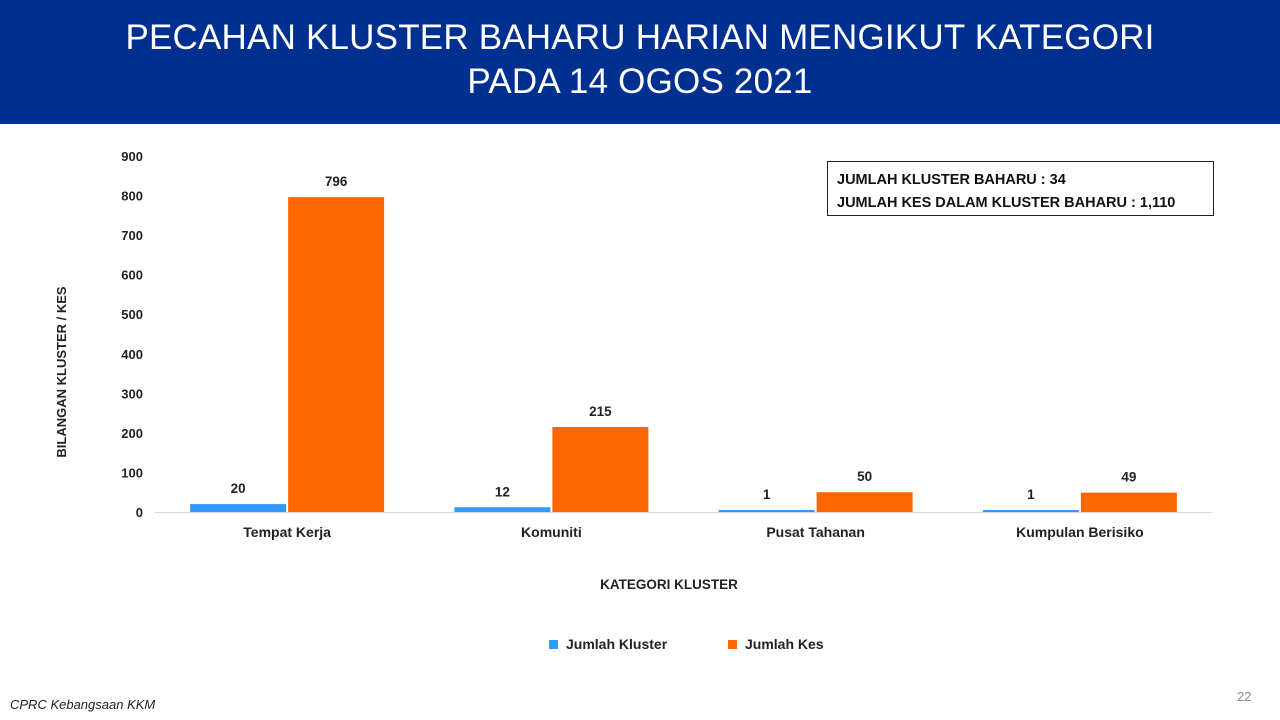  What do you see at coordinates (951, 180) in the screenshot?
I see `summary-total-clusters: JUMLAH KLUSTER BAHARU : 34` at bounding box center [951, 180].